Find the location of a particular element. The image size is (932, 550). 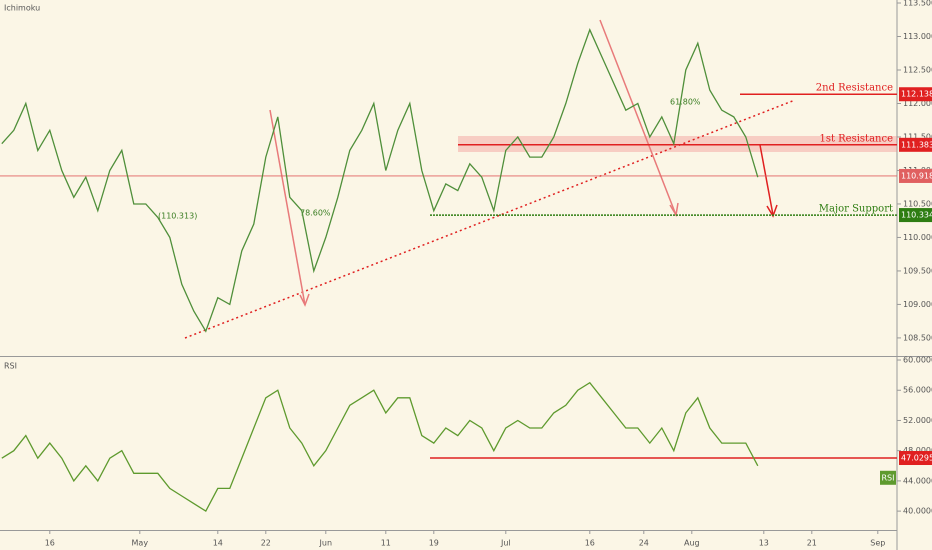

x-tick-label: Aug is located at coordinates (692, 543).